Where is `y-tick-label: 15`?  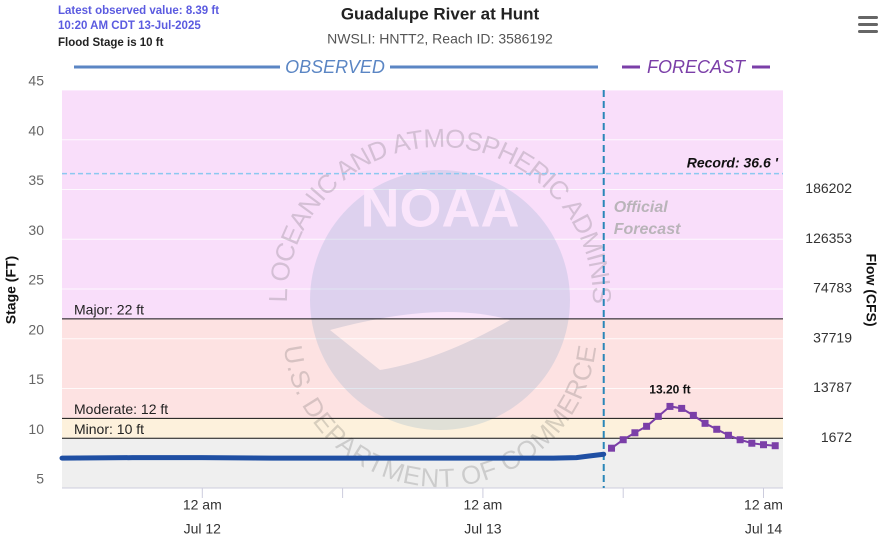
y-tick-label: 15 is located at coordinates (36, 379).